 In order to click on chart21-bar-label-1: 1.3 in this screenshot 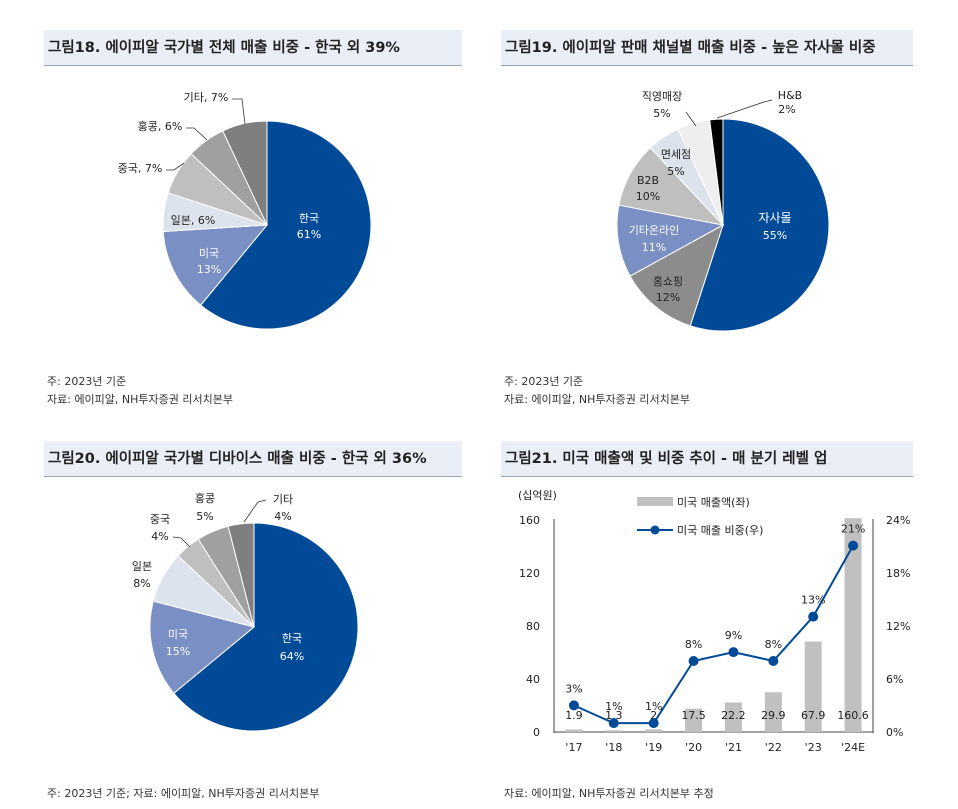, I will do `click(614, 715)`.